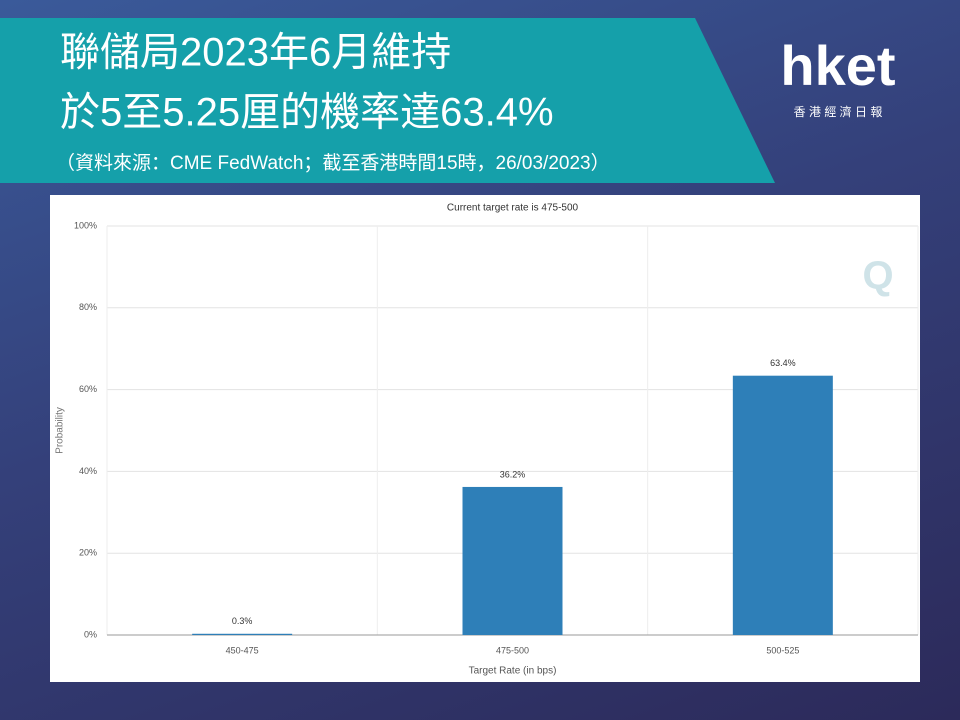 The width and height of the screenshot is (960, 720). Describe the element at coordinates (60, 430) in the screenshot. I see `y-axis-label: Probability` at that location.